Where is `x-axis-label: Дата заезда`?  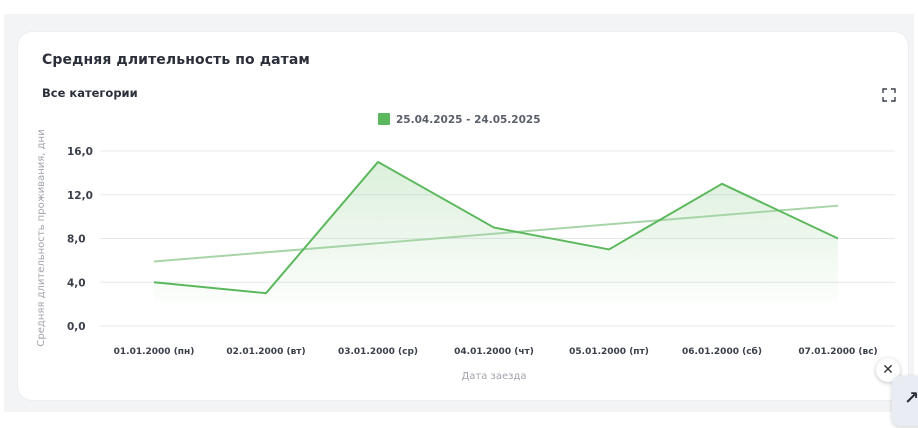 x-axis-label: Дата заезда is located at coordinates (493, 376).